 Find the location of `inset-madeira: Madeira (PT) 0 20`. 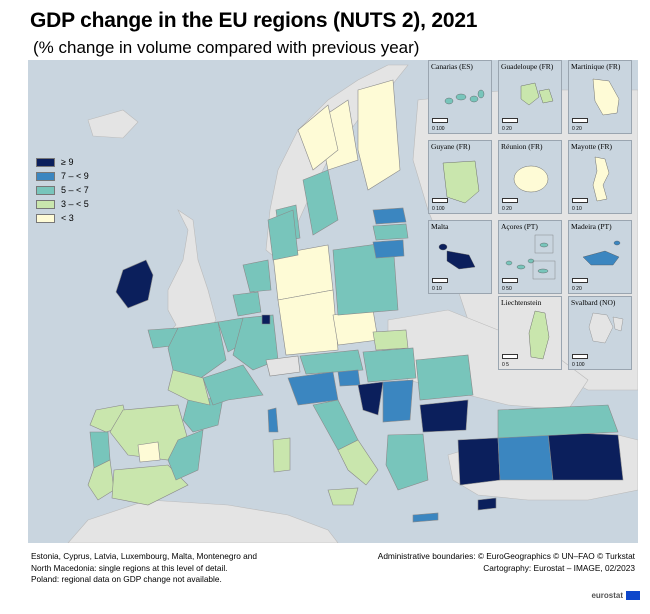

inset-madeira: Madeira (PT) 0 20 is located at coordinates (600, 257).